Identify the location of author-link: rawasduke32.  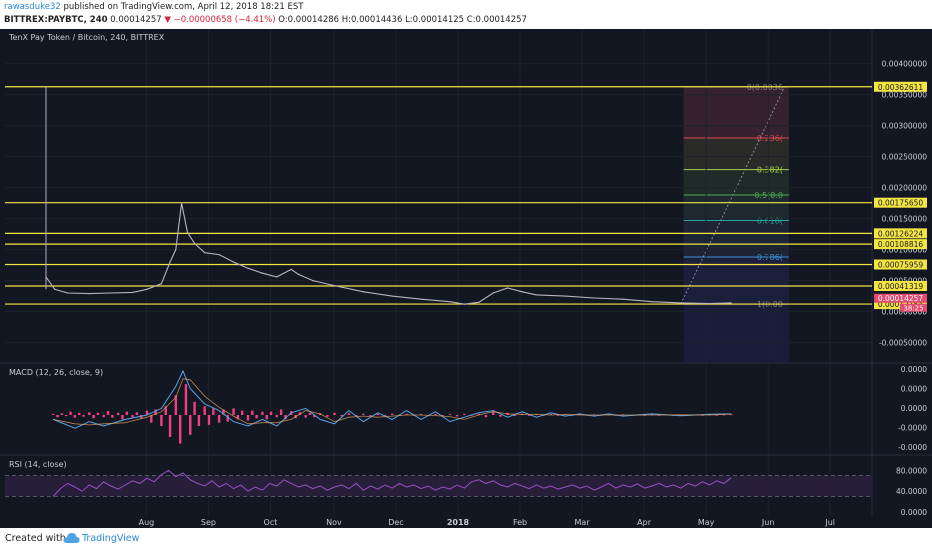
(32, 7).